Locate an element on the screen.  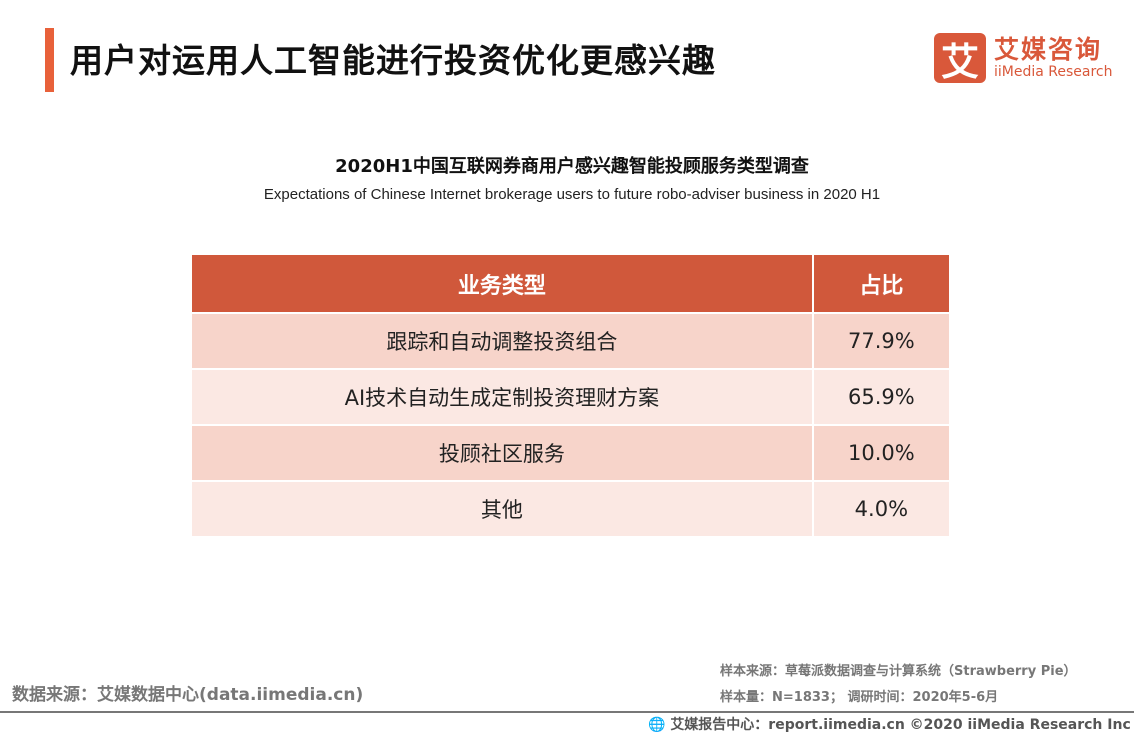
logo-mark: 艾 is located at coordinates (960, 58).